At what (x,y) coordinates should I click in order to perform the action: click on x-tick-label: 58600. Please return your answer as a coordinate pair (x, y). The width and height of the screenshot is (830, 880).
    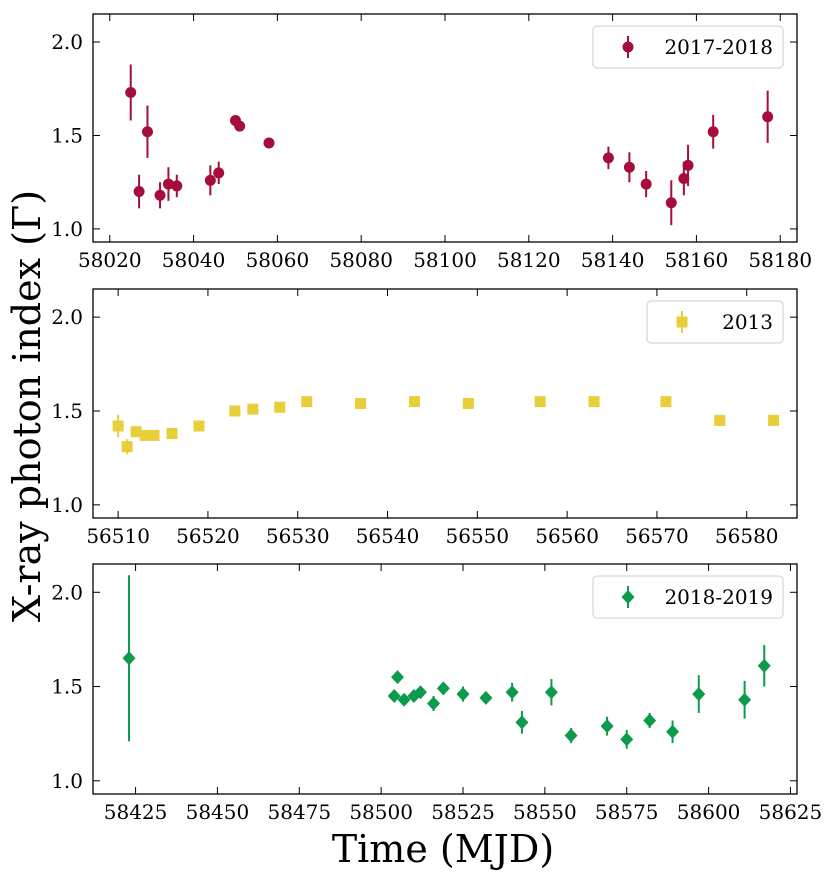
    Looking at the image, I should click on (709, 812).